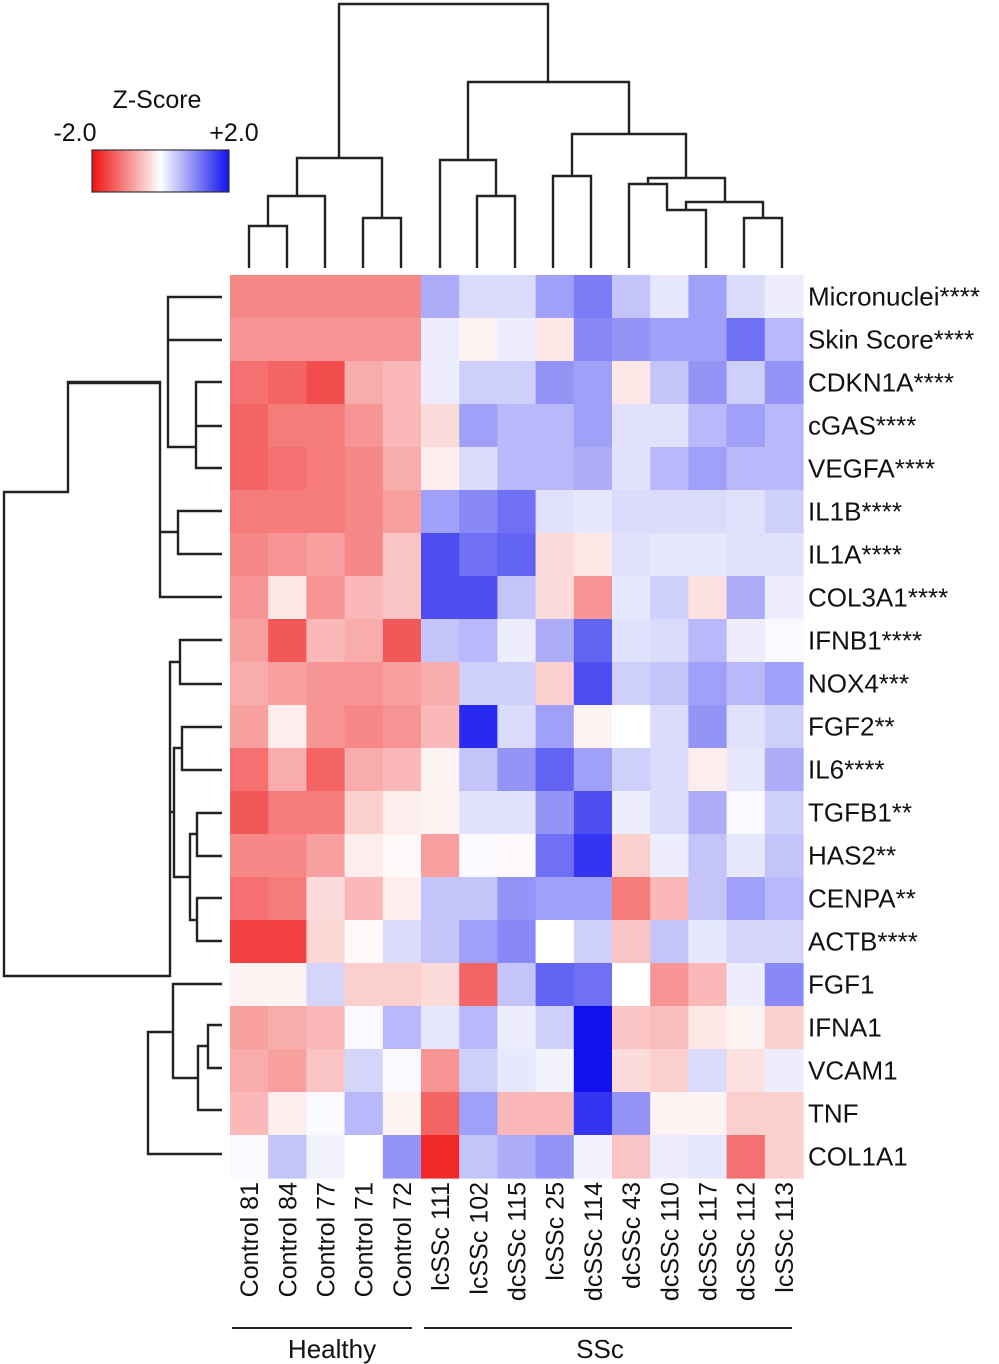 The image size is (999, 1364). Describe the element at coordinates (863, 942) in the screenshot. I see `row-label: ACTB****` at that location.